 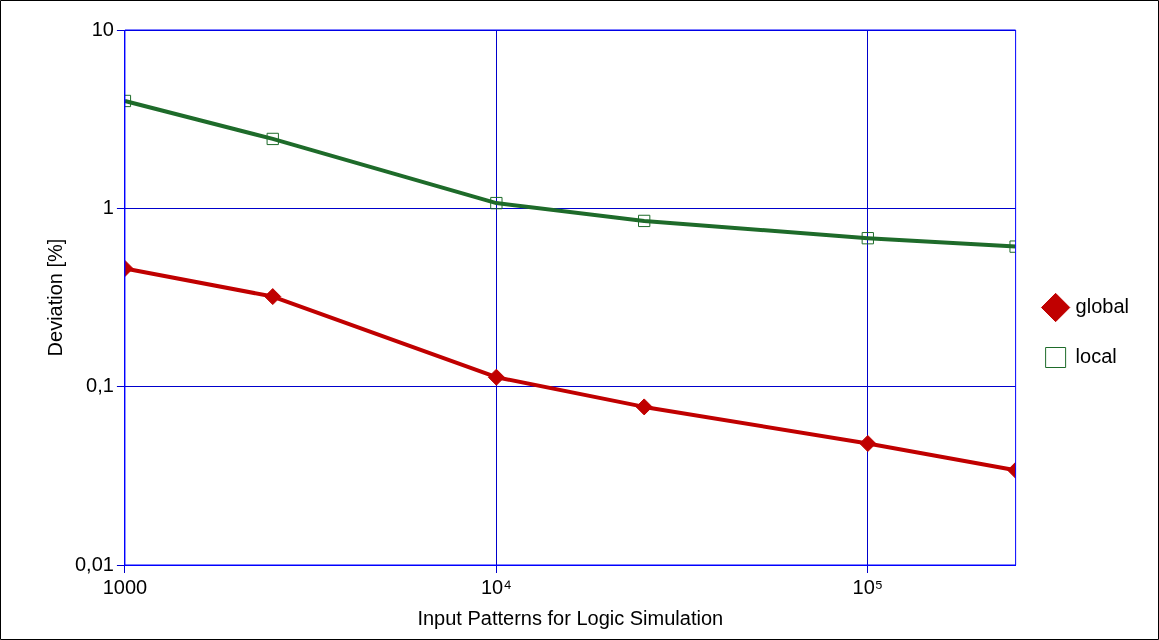 What do you see at coordinates (94, 563) in the screenshot?
I see `y-tick-label: 0,01` at bounding box center [94, 563].